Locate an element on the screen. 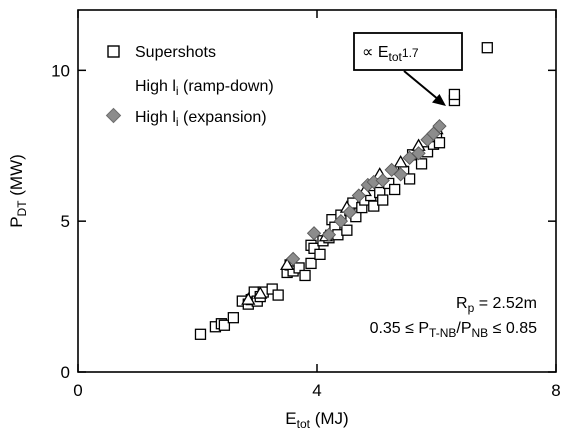  scaling-annotation: ∝ Etot1.7 is located at coordinates (408, 69).